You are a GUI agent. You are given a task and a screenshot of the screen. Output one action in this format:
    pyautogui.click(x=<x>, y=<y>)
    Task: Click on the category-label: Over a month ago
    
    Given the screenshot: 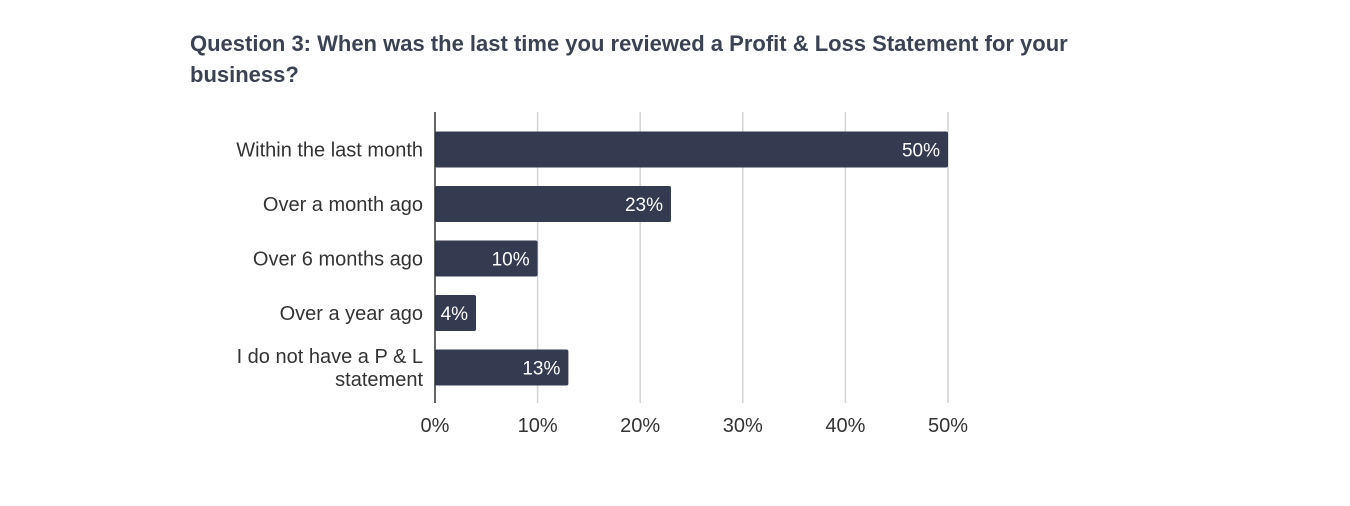 What is the action you would take?
    pyautogui.click(x=343, y=205)
    